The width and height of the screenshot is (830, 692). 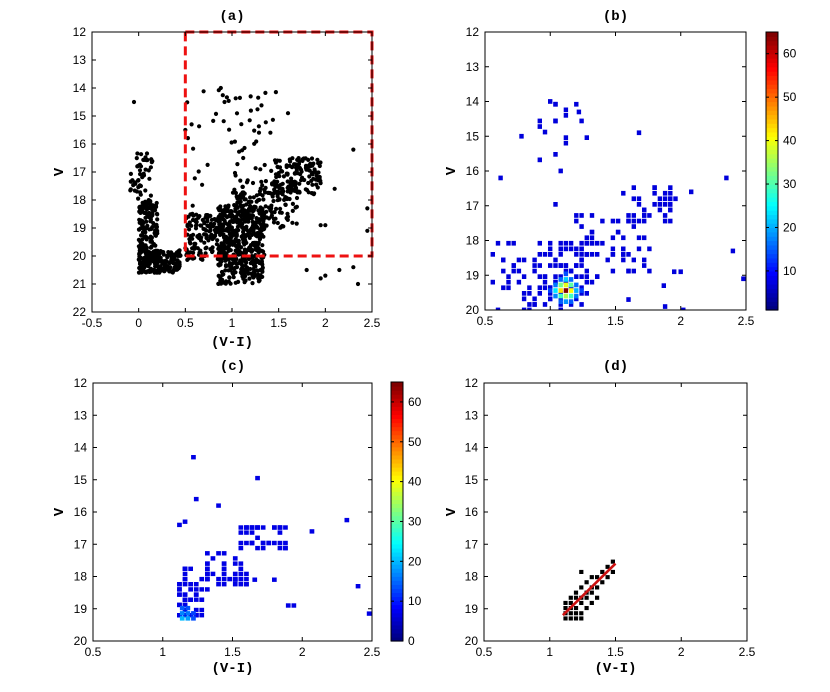 What do you see at coordinates (81, 448) in the screenshot?
I see `y-tick-label: 14` at bounding box center [81, 448].